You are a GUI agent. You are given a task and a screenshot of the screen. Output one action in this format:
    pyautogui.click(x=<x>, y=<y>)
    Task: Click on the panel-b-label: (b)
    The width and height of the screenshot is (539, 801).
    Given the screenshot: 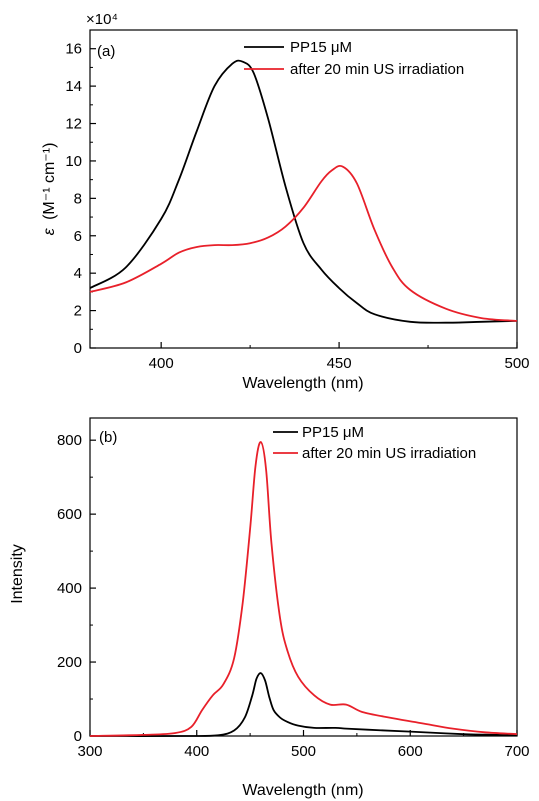 What is the action you would take?
    pyautogui.click(x=108, y=437)
    